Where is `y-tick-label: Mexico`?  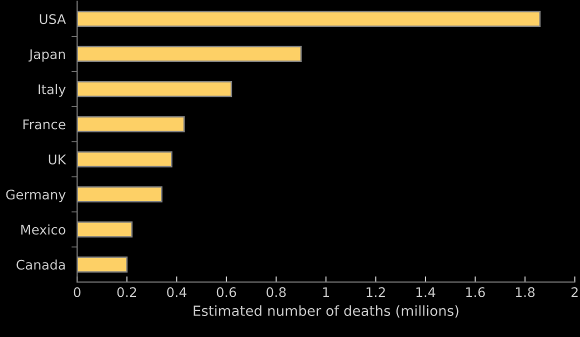
y-tick-label: Mexico is located at coordinates (43, 229).